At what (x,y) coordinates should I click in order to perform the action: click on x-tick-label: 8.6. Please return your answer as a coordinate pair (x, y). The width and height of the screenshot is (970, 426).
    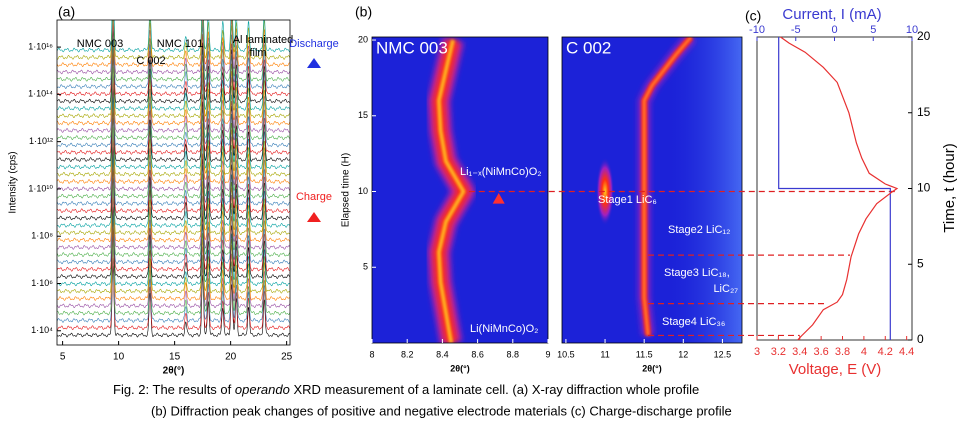
    Looking at the image, I should click on (477, 354).